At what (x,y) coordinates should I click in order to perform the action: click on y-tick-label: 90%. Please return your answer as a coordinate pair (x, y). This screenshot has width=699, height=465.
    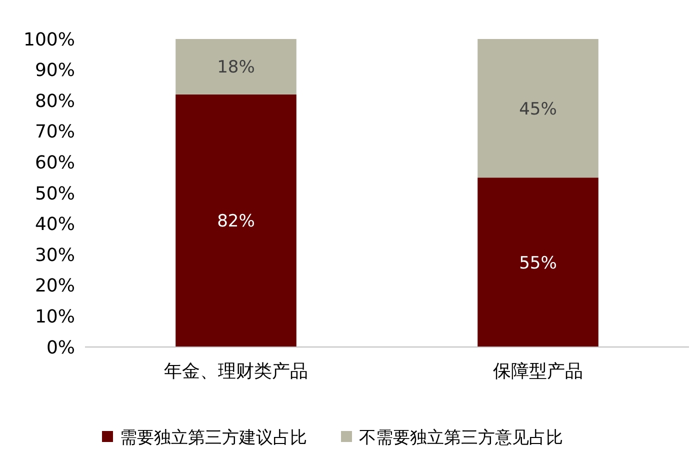
    Looking at the image, I should click on (54, 71).